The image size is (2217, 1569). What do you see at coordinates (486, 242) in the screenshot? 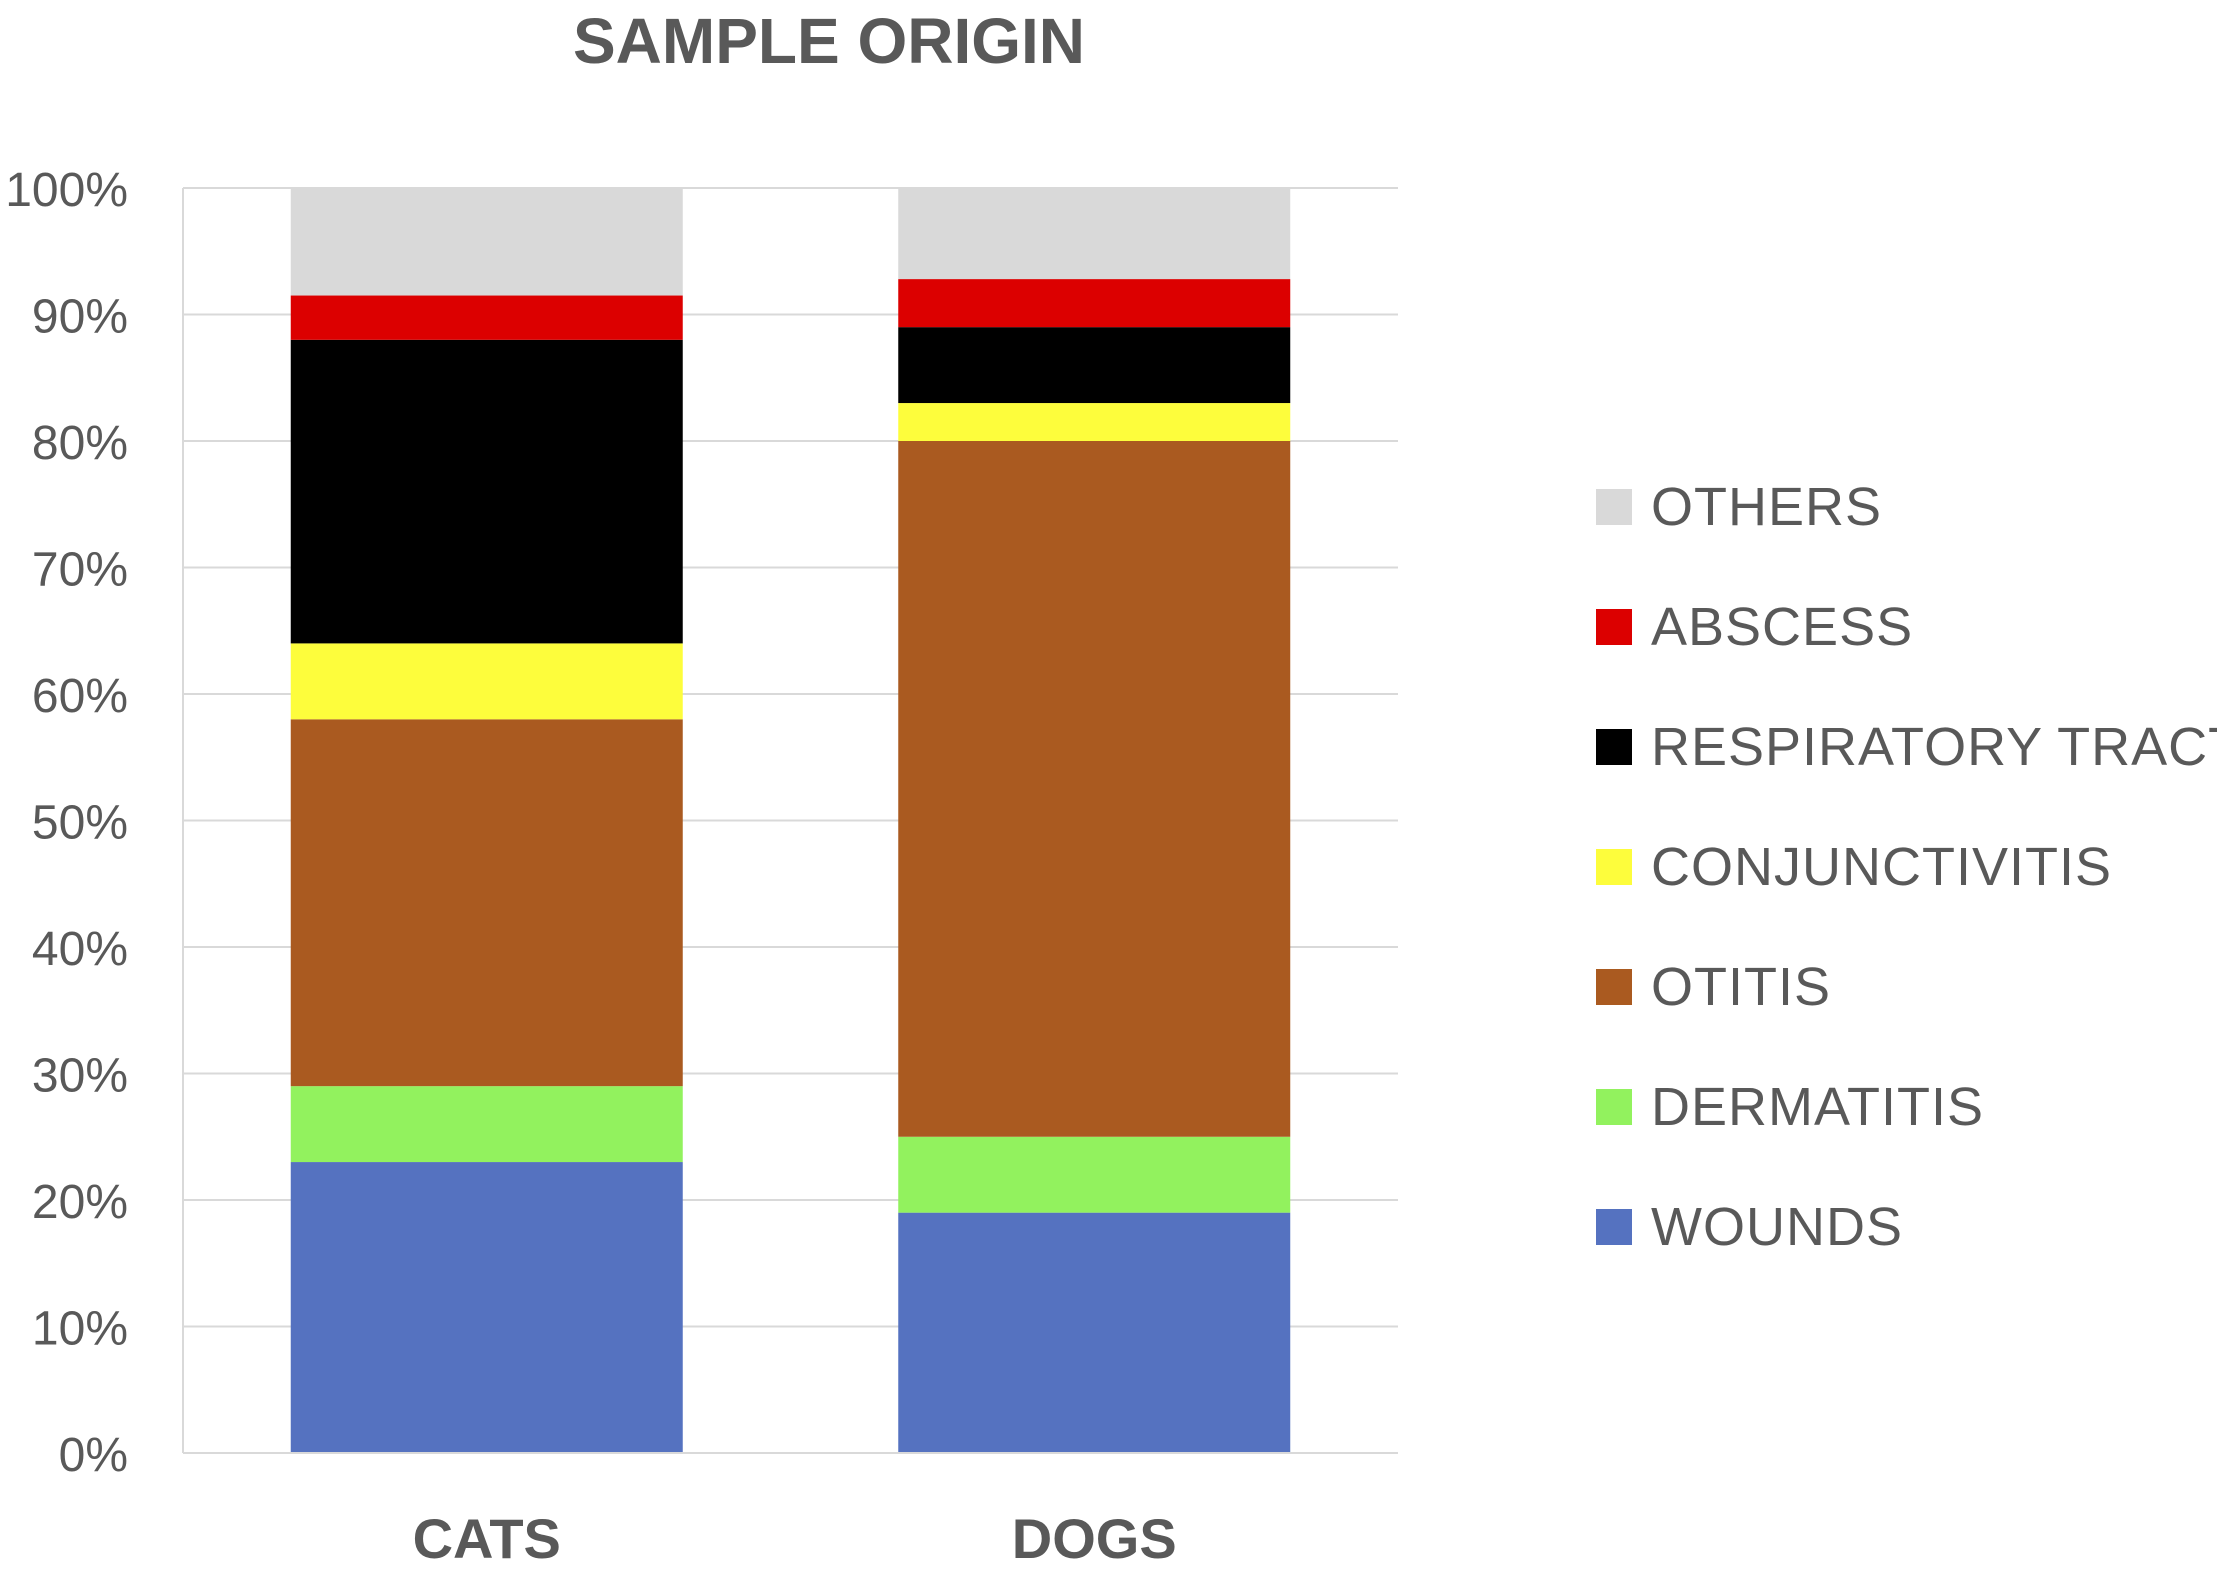
I see `bar-cats-others` at bounding box center [486, 242].